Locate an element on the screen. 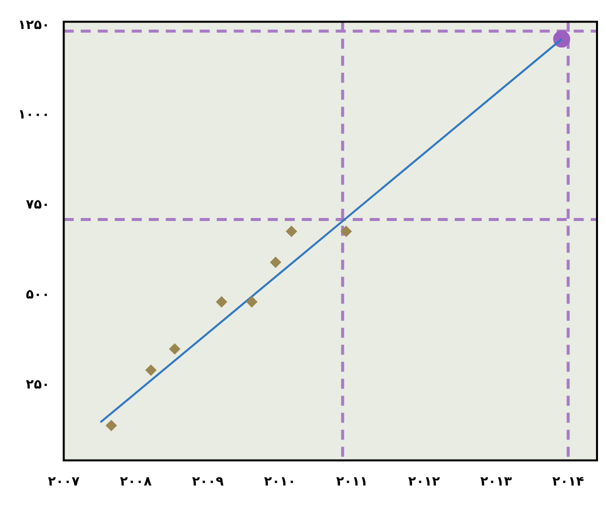 The image size is (606, 508). y-tick-label: ۱۰۰۰ is located at coordinates (34, 115).